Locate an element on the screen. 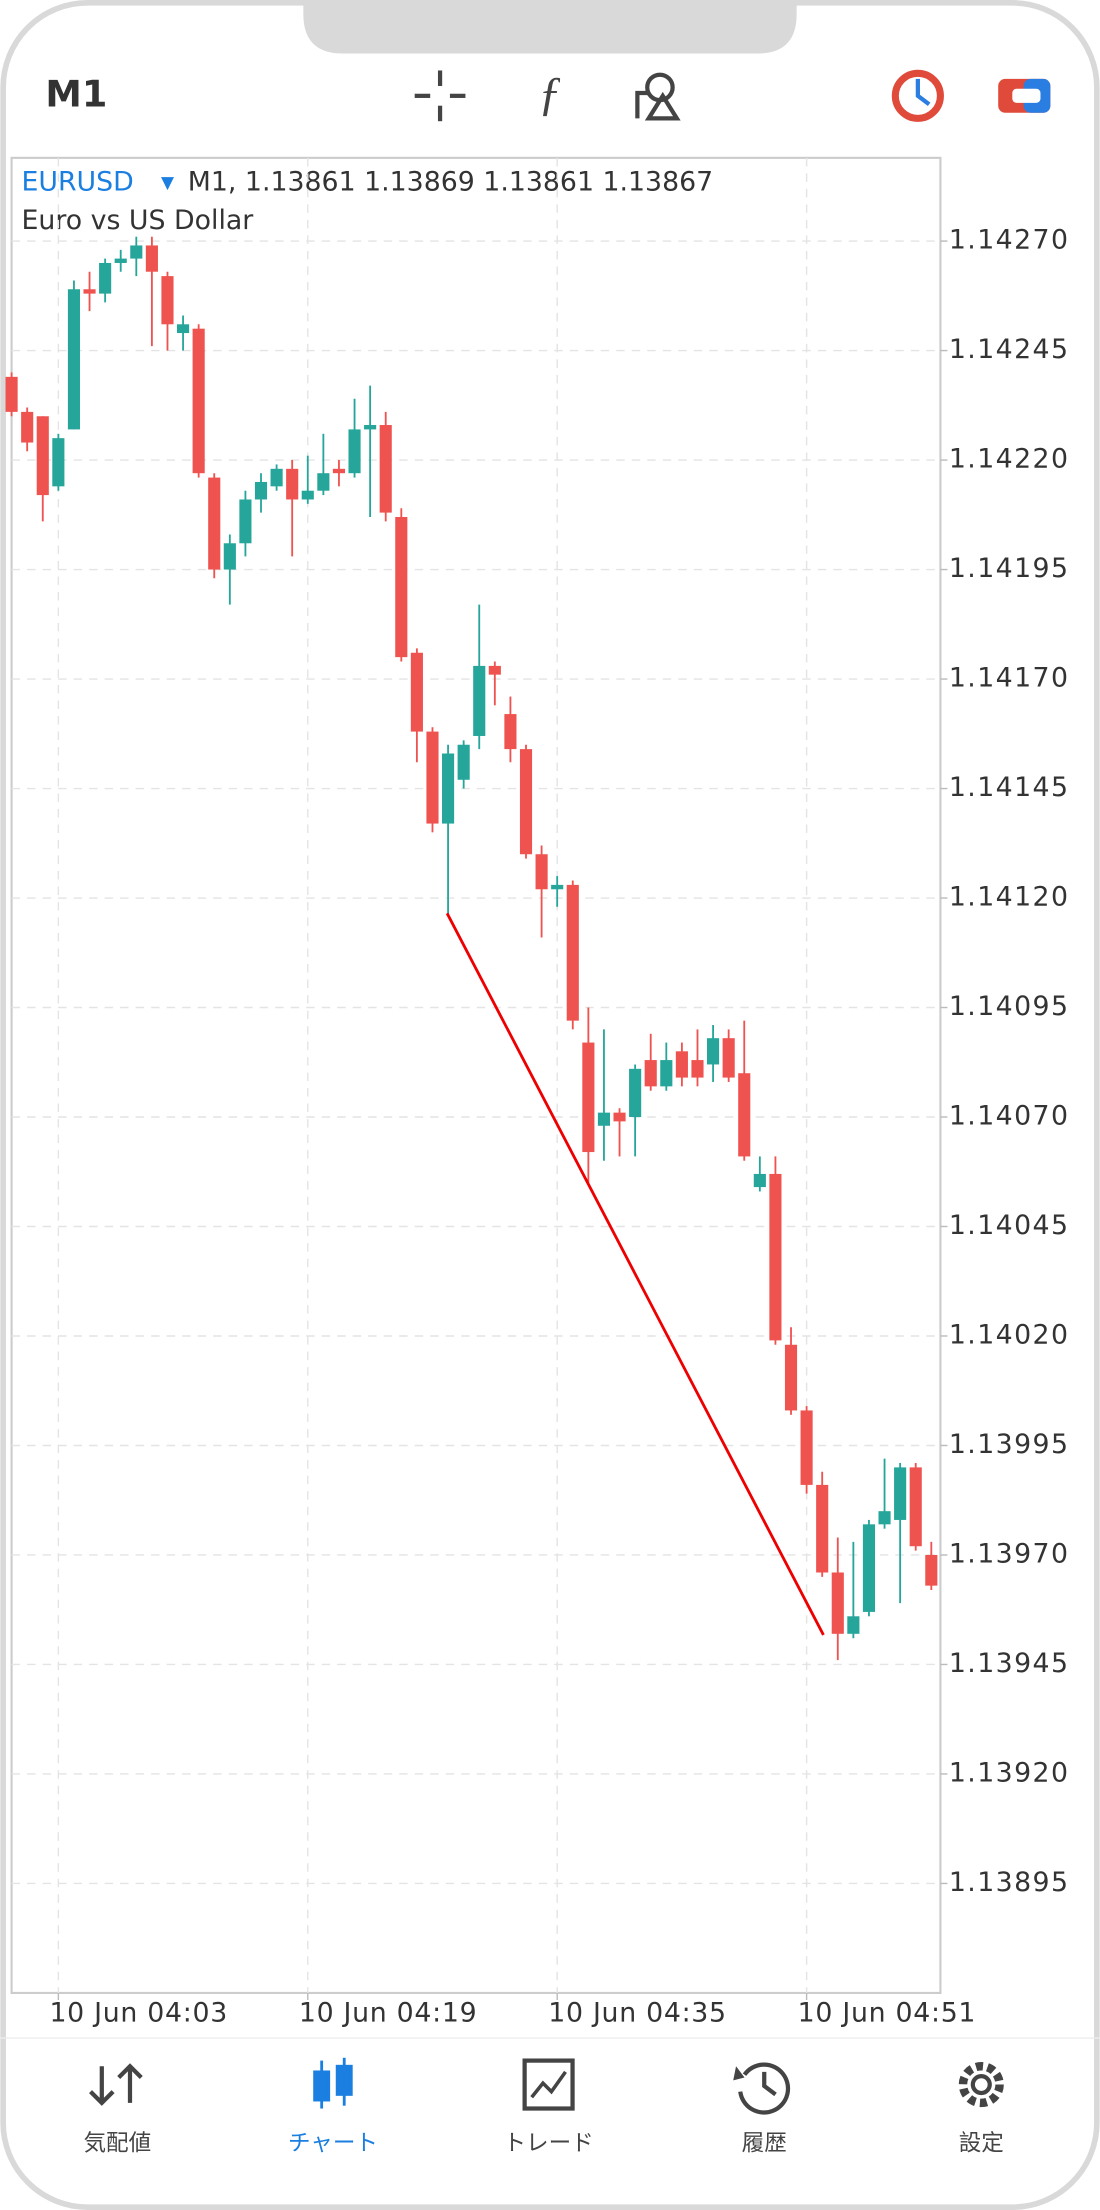 The image size is (1100, 2210). y-tick-label: 1.13970 is located at coordinates (1009, 1553).